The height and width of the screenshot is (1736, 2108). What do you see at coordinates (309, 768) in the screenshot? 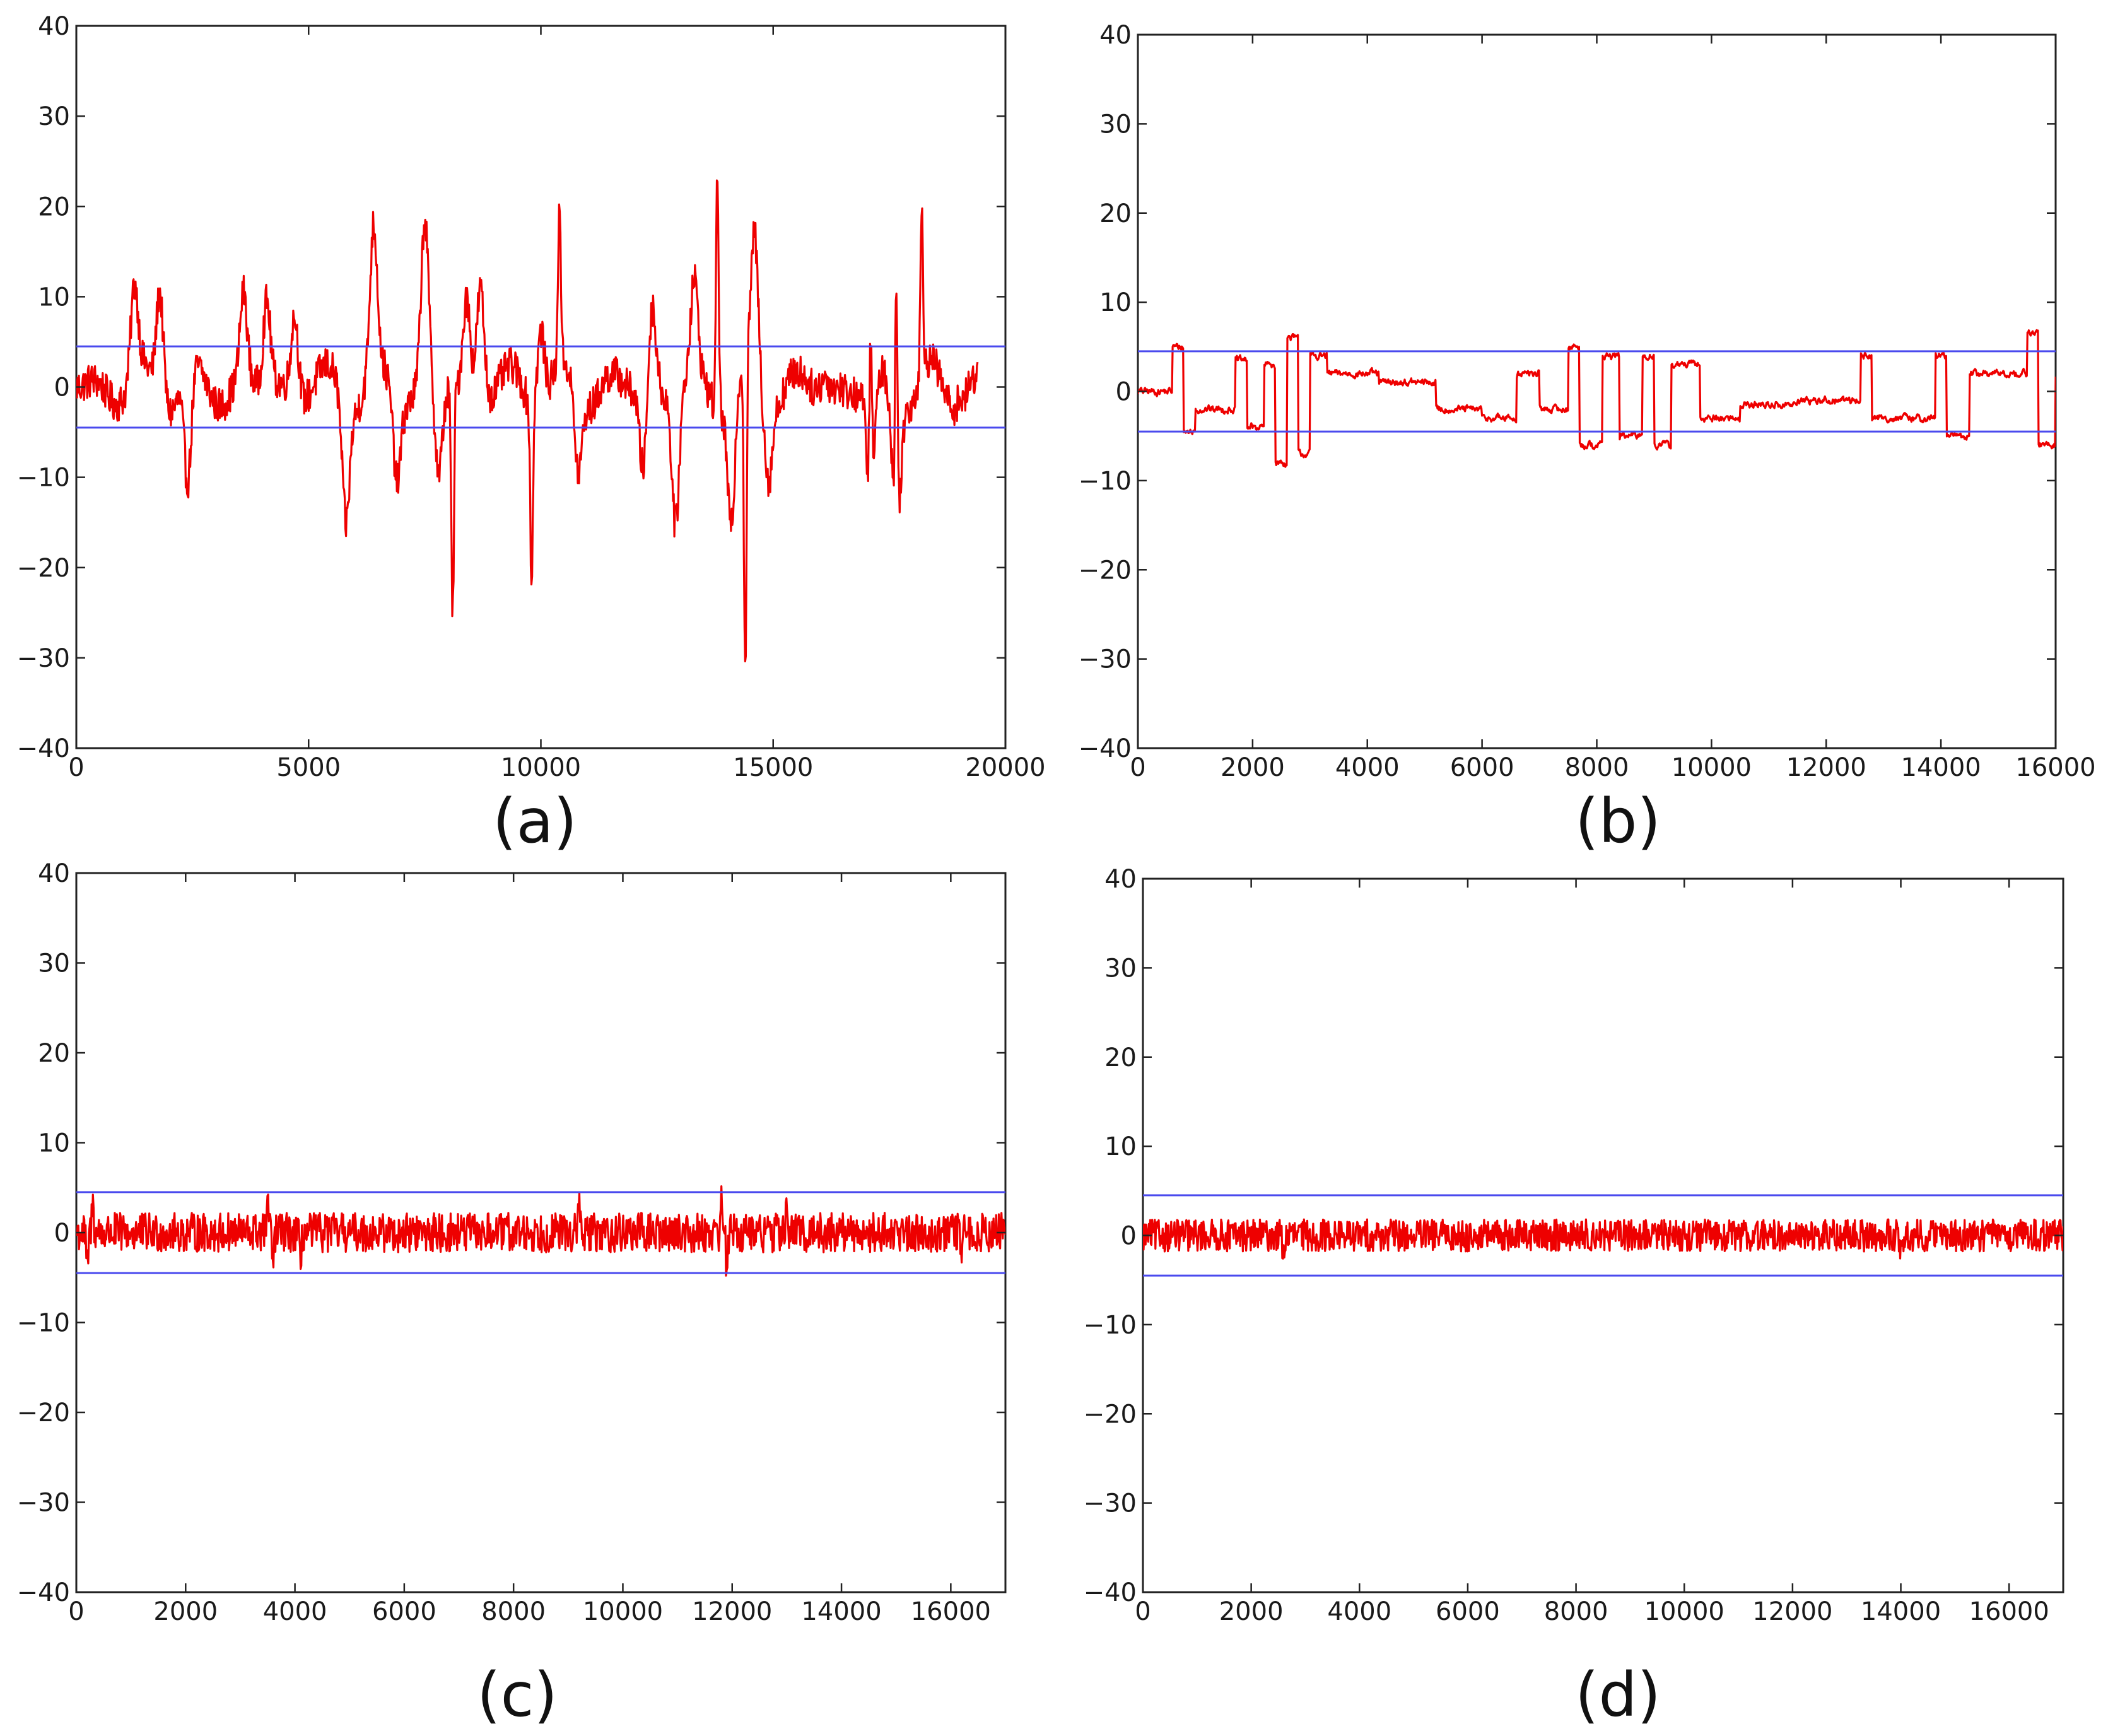
I see `x-tick-label: 5000` at bounding box center [309, 768].